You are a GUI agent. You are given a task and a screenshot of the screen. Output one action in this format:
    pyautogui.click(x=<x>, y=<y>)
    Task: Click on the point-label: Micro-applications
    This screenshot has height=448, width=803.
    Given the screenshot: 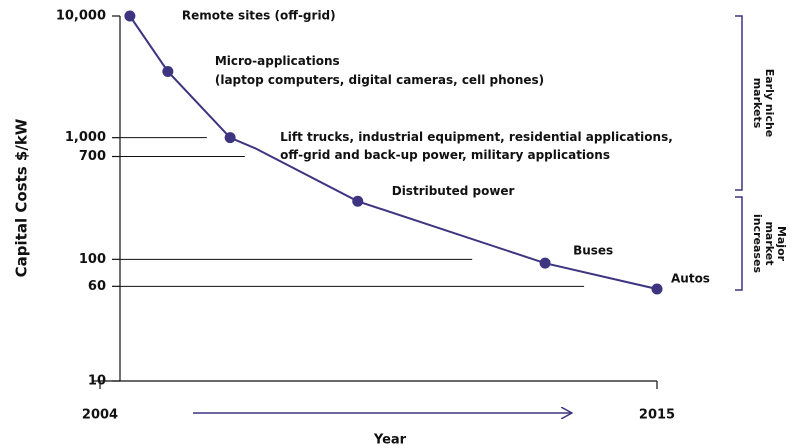 What is the action you would take?
    pyautogui.click(x=277, y=61)
    